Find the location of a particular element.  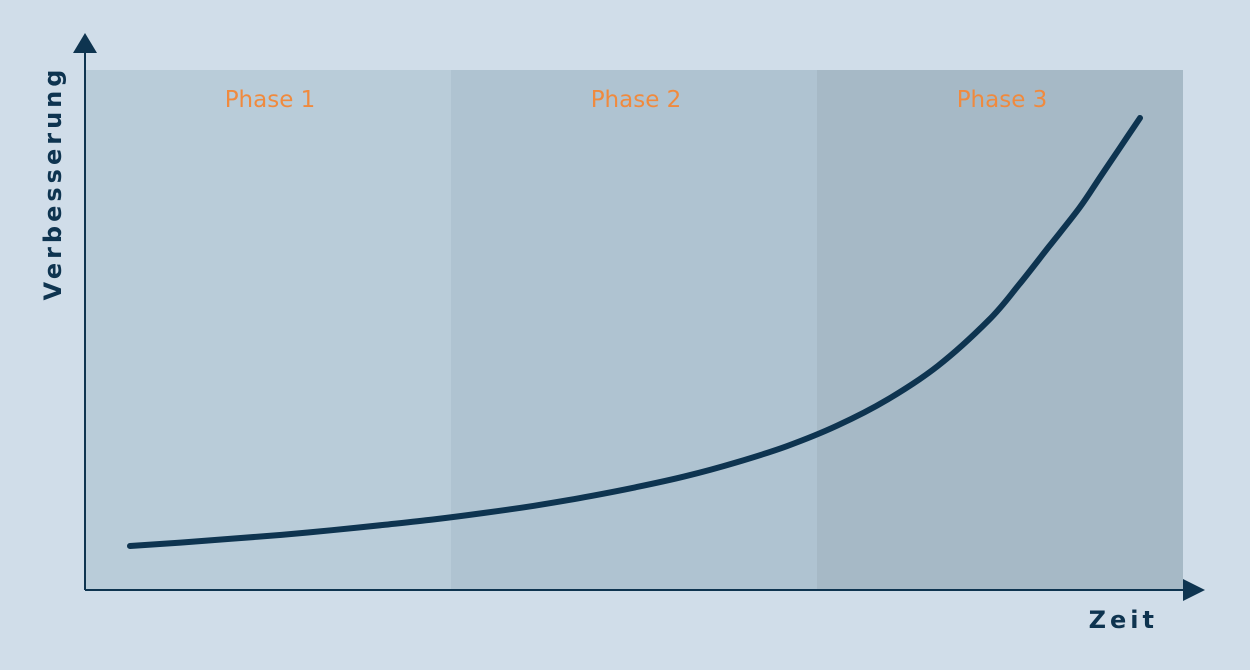

phase-label-2: Phase 2 is located at coordinates (636, 100).